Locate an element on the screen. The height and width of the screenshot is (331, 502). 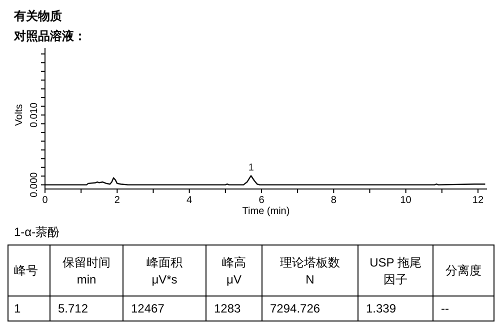
text: 峰高 μV is located at coordinates (234, 271).